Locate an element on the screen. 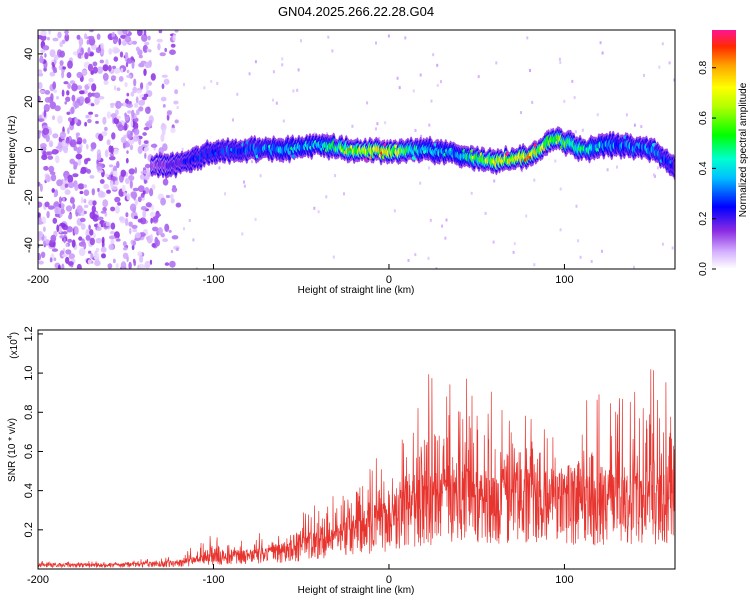 The width and height of the screenshot is (750, 600). x-tick-label: -200 is located at coordinates (38, 280).